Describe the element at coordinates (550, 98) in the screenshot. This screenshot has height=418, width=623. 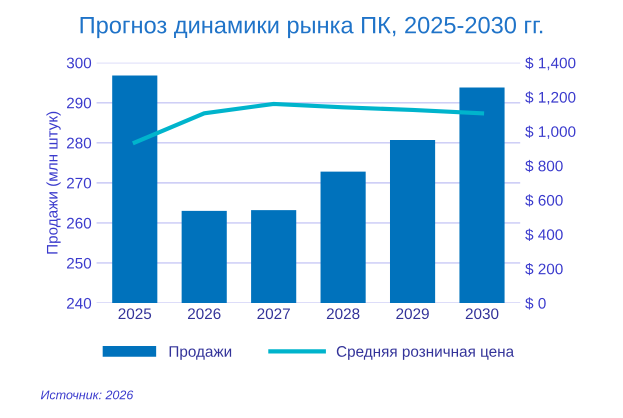
I see `y2-tick-label: $ 1,200` at that location.